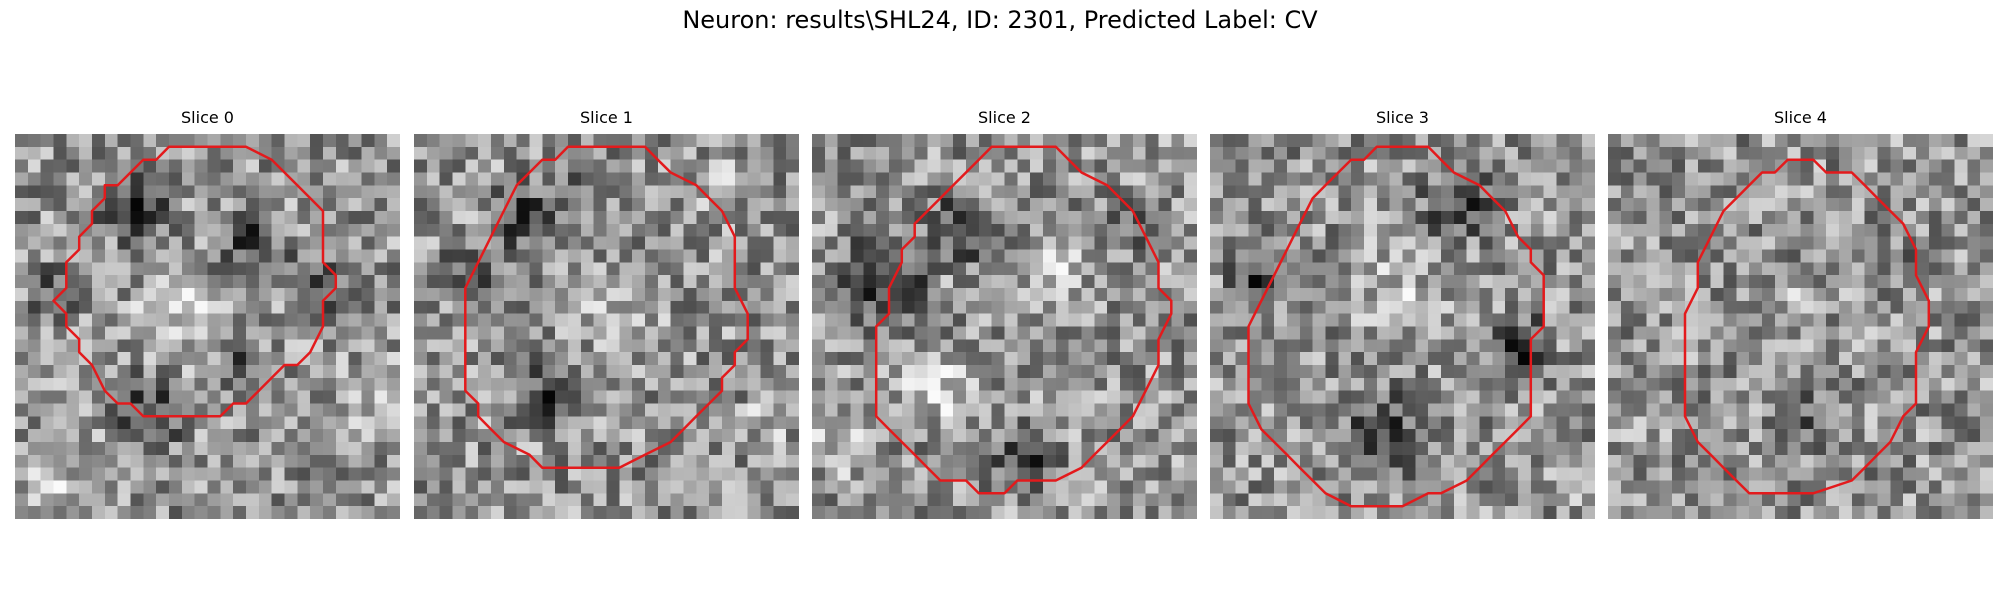 The height and width of the screenshot is (600, 2000). Describe the element at coordinates (1402, 117) in the screenshot. I see `slice-title: Slice 3` at that location.